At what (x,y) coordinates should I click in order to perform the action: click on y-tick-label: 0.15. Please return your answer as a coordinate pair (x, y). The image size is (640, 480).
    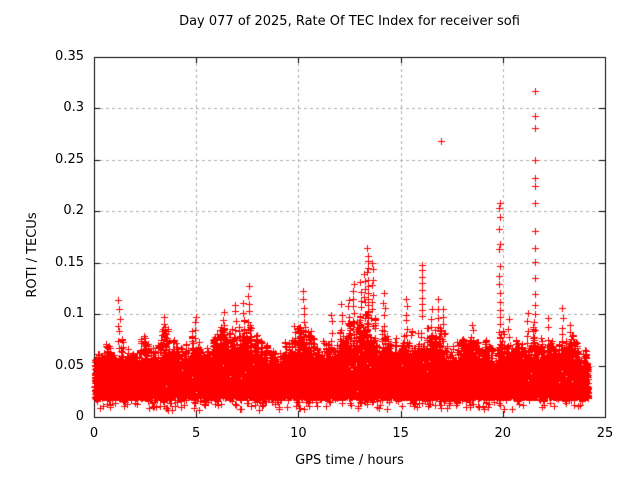
    Looking at the image, I should click on (69, 262).